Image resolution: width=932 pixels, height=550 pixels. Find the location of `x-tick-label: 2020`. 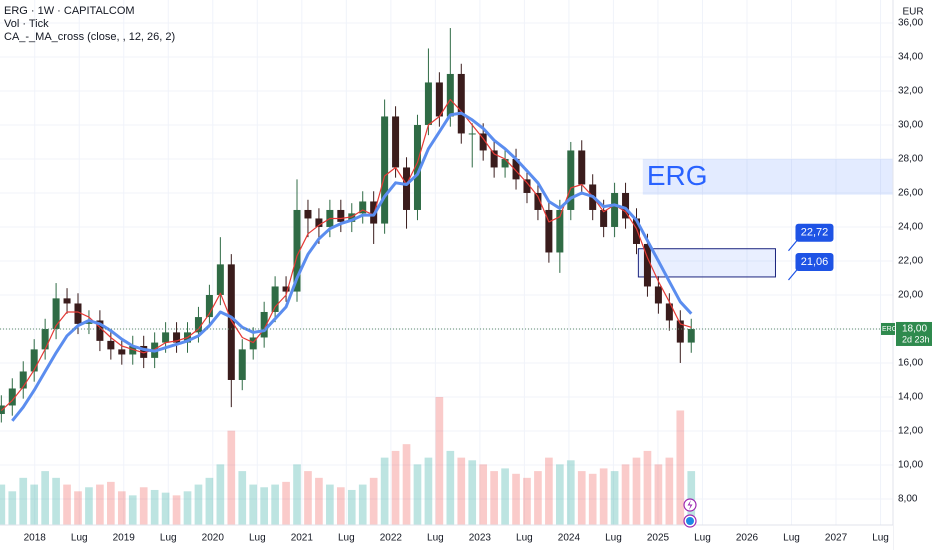

x-tick-label: 2020 is located at coordinates (213, 538).